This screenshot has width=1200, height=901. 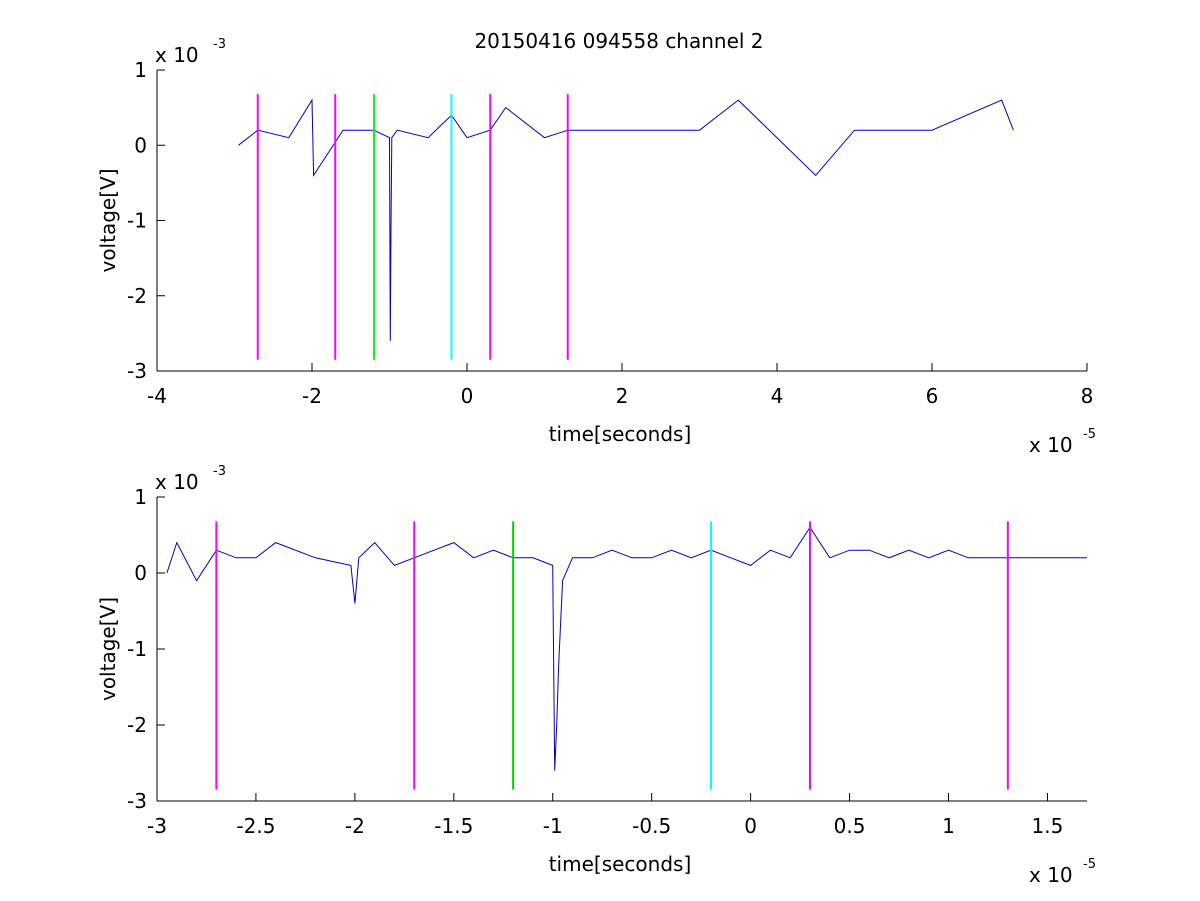 What do you see at coordinates (157, 826) in the screenshot?
I see `x-tick-label: -3` at bounding box center [157, 826].